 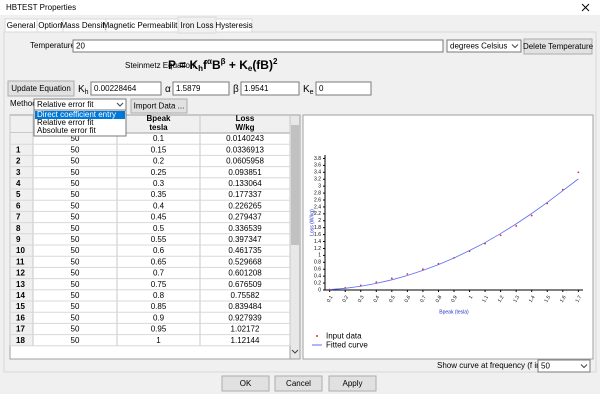 What do you see at coordinates (80, 114) in the screenshot?
I see `method-option: Direct coefficient entry` at bounding box center [80, 114].